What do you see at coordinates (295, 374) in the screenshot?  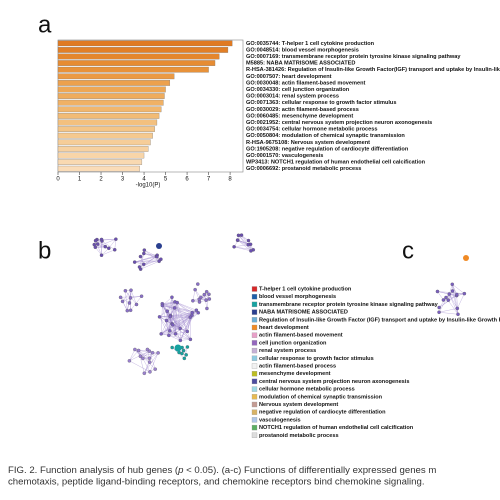 I see `legend-label: mesenchyme development` at bounding box center [295, 374].